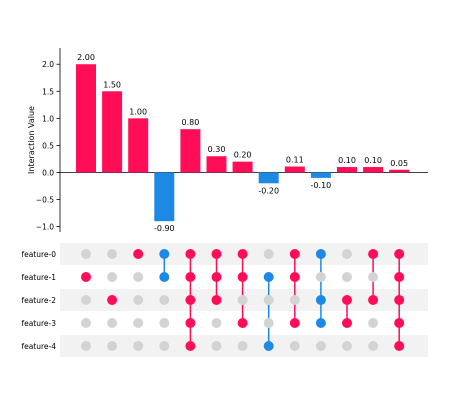 Image resolution: width=474 pixels, height=414 pixels. I want to click on bar-value-label: 0.05, so click(399, 163).